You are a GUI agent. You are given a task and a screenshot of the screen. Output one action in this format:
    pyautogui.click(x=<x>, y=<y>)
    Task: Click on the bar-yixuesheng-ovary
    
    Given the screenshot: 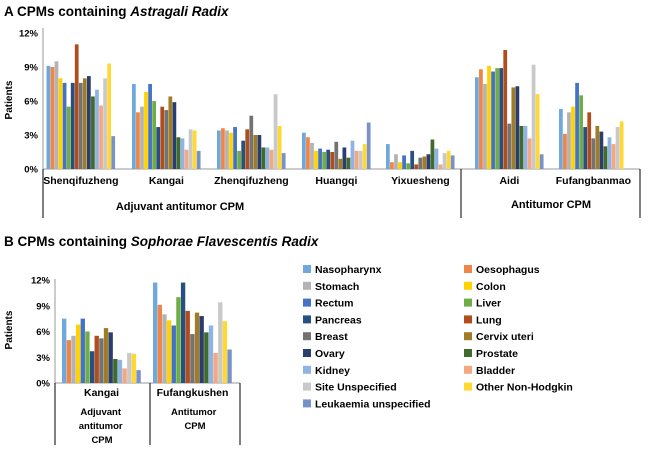 What is the action you would take?
    pyautogui.click(x=428, y=161)
    